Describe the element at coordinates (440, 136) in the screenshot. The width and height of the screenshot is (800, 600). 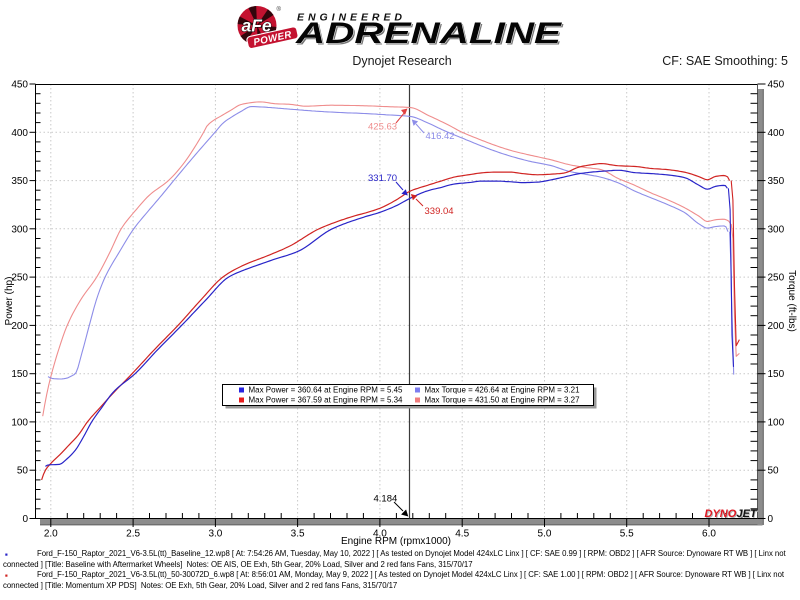
I see `svg-text: 416.42` at that location.